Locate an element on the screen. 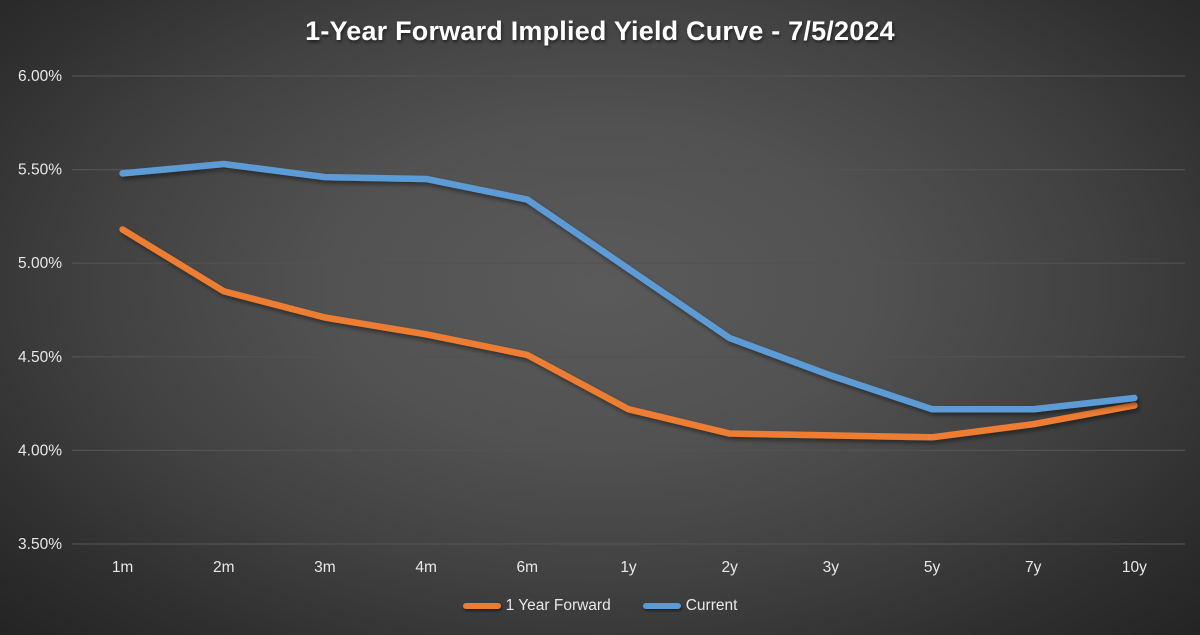  y-tick-label: 5.50% is located at coordinates (40, 170).